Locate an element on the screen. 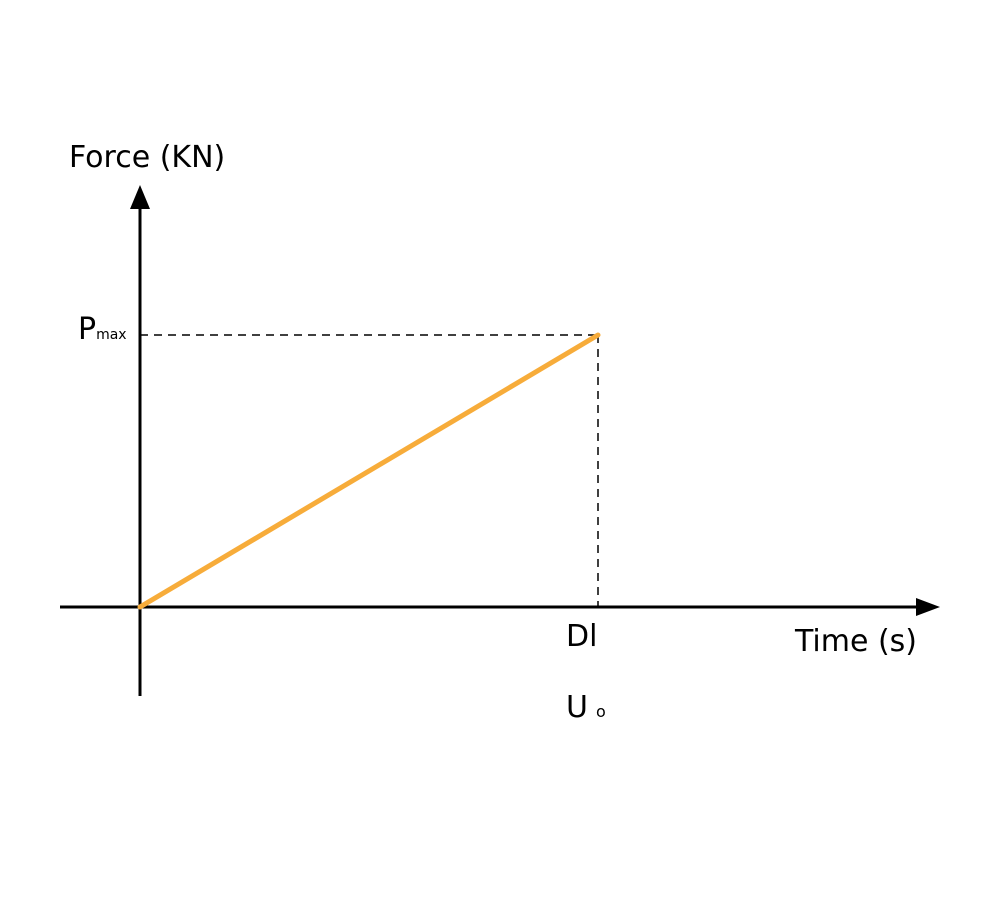  x-marker-label-line2-main: U is located at coordinates (577, 707).